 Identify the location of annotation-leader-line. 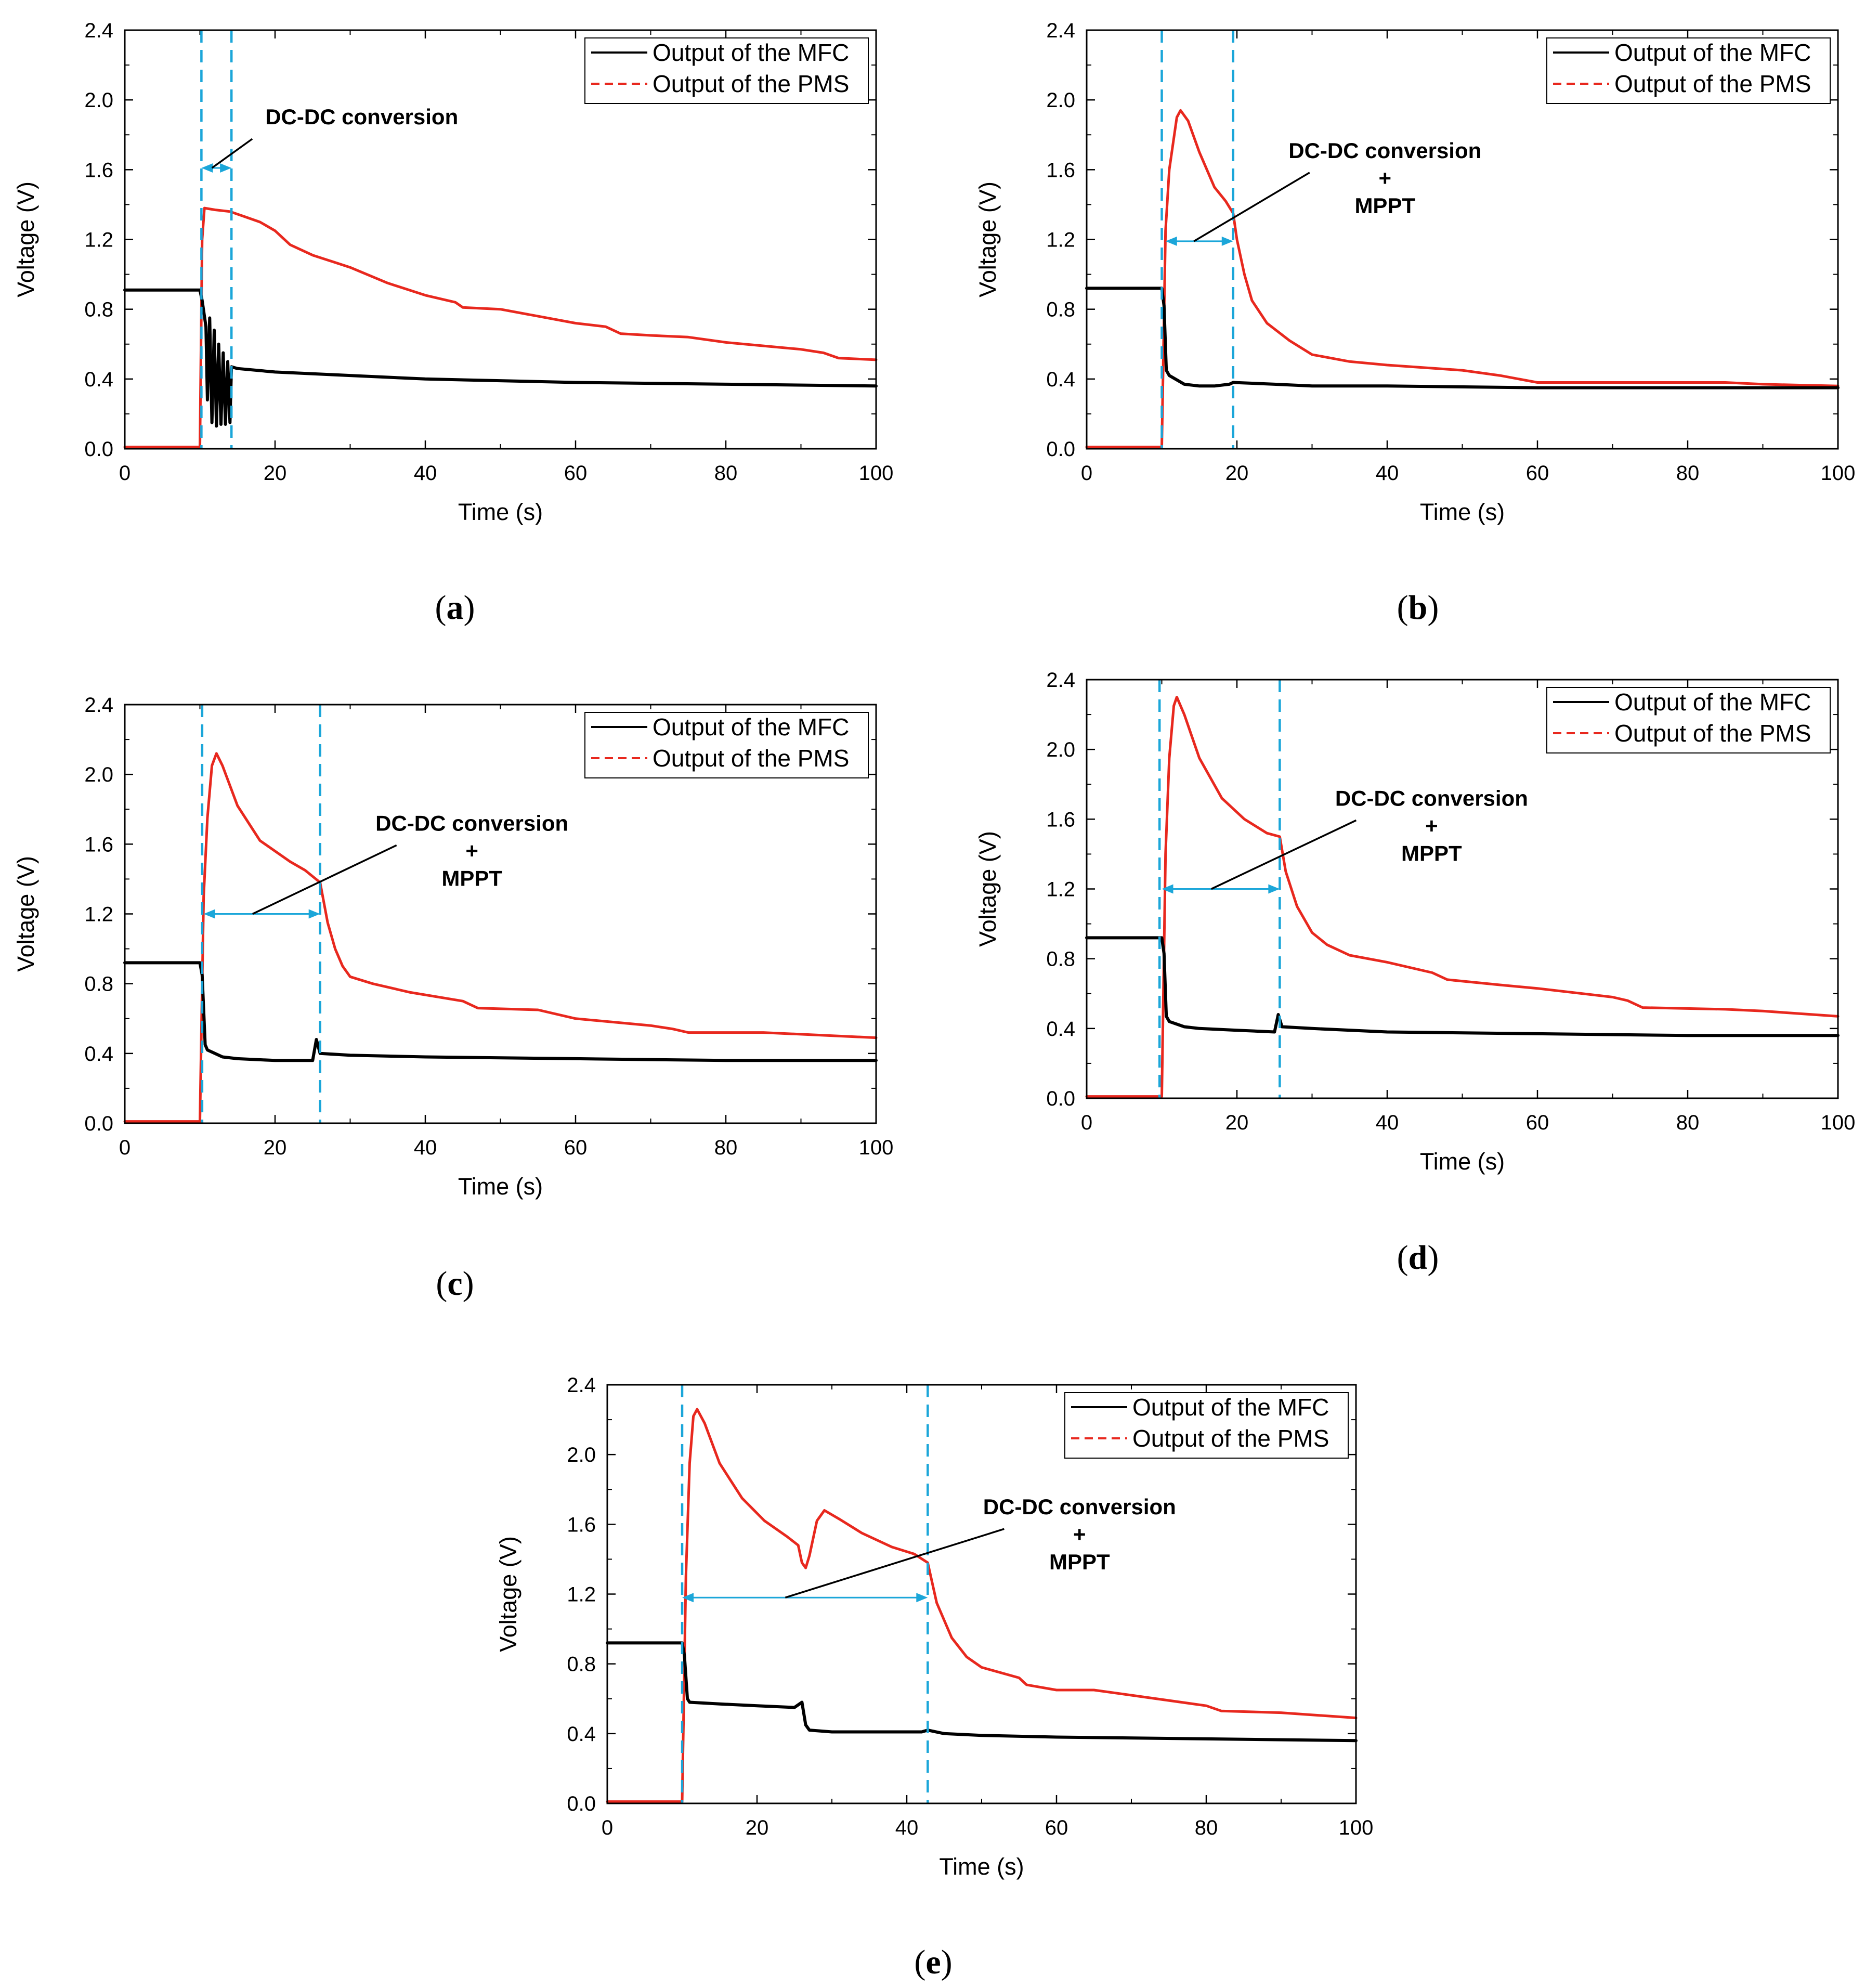
(324, 879).